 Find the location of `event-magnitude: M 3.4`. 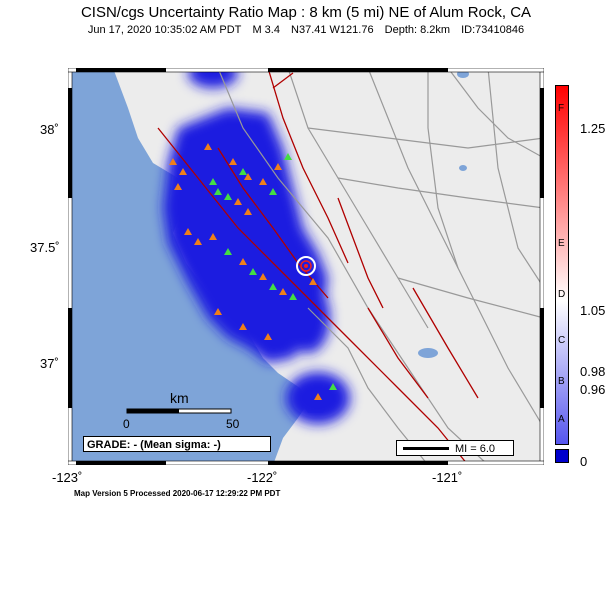

event-magnitude: M 3.4 is located at coordinates (266, 30).